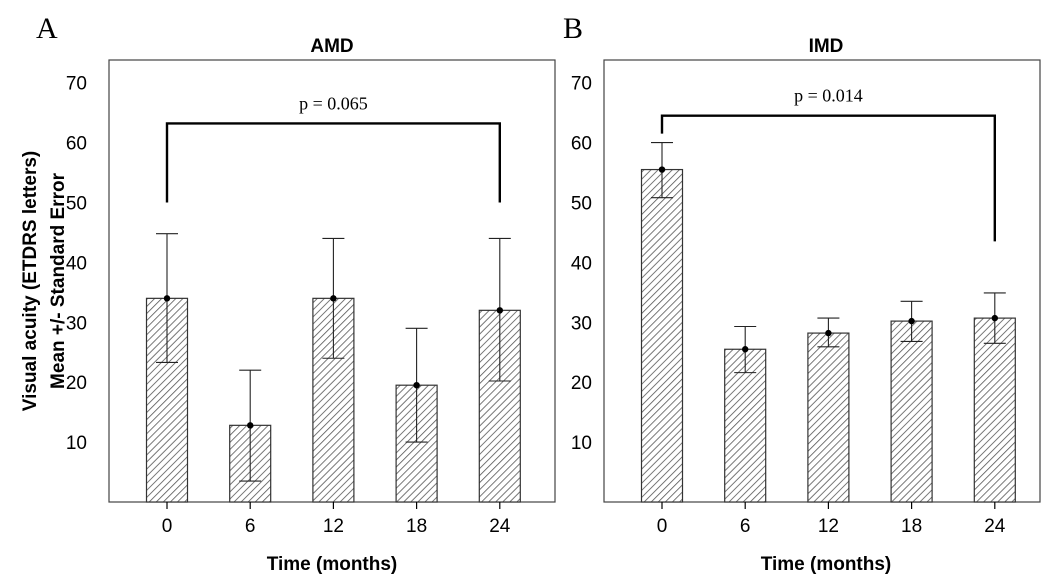 The width and height of the screenshot is (1047, 580). I want to click on y-axis-title-line-2: Mean +/- Standard Error, so click(58, 280).